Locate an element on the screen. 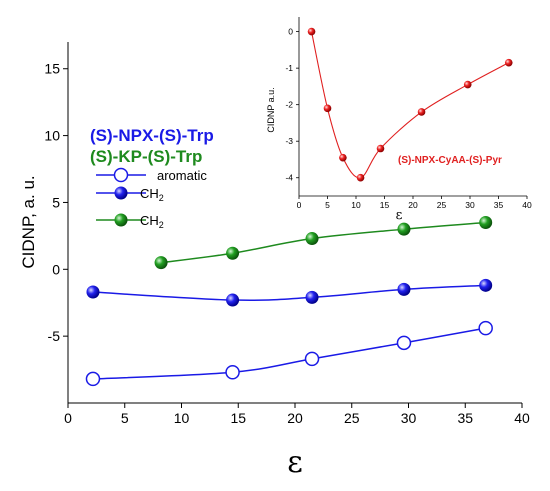 The width and height of the screenshot is (550, 491). legend-item-ch2-green: CH2 is located at coordinates (130, 221).